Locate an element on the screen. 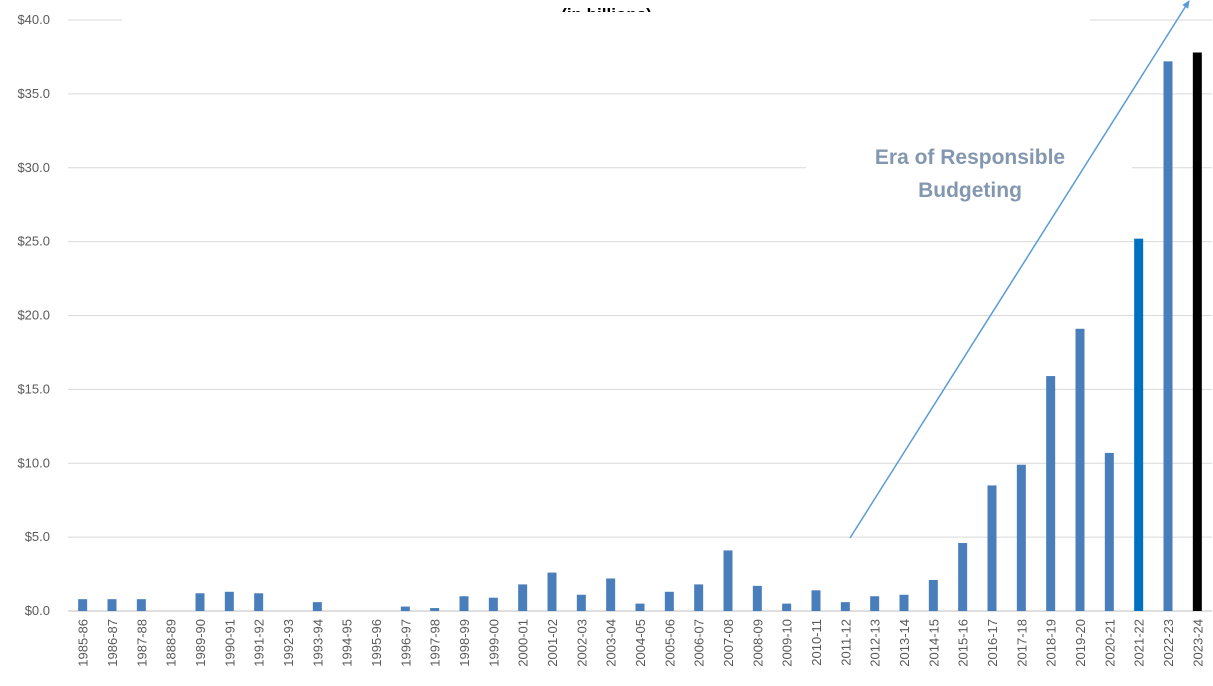 The width and height of the screenshot is (1213, 686). x-tick-label: 2022-23 is located at coordinates (1168, 643).